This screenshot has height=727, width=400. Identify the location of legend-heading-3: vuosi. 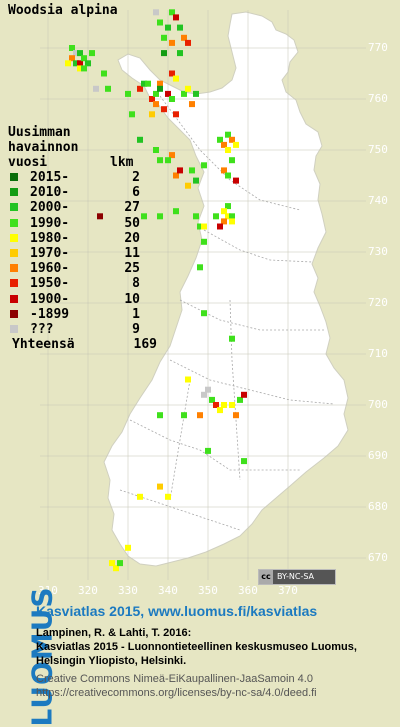
(28, 162).